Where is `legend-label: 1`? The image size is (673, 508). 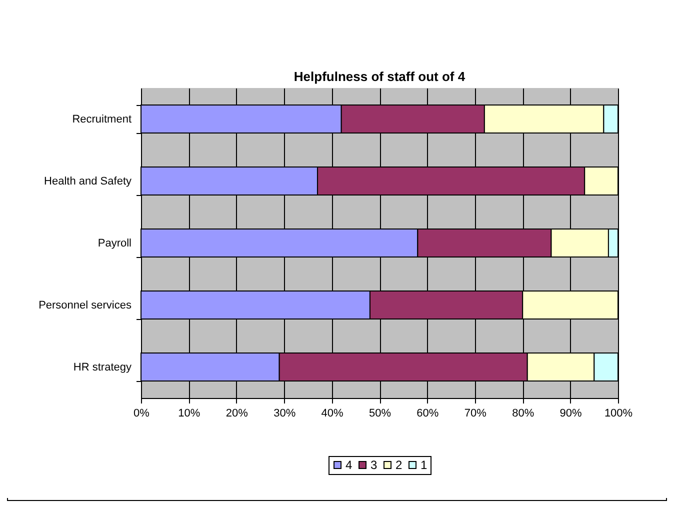
legend-label: 1 is located at coordinates (424, 465).